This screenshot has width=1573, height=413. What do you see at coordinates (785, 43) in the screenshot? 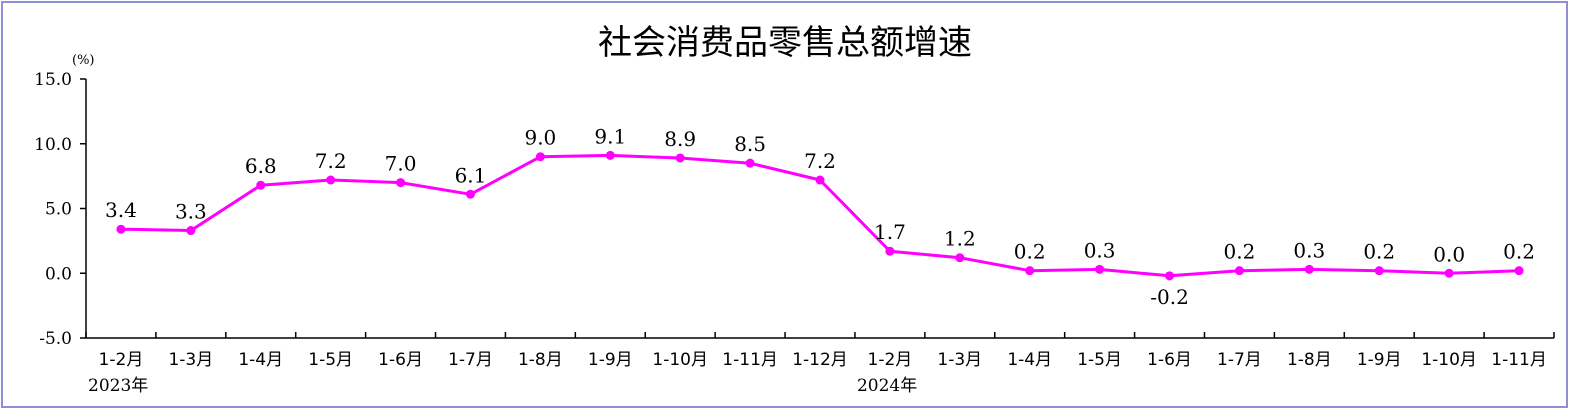
I see `chart-title: 社会消费品零售总额增速` at bounding box center [785, 43].